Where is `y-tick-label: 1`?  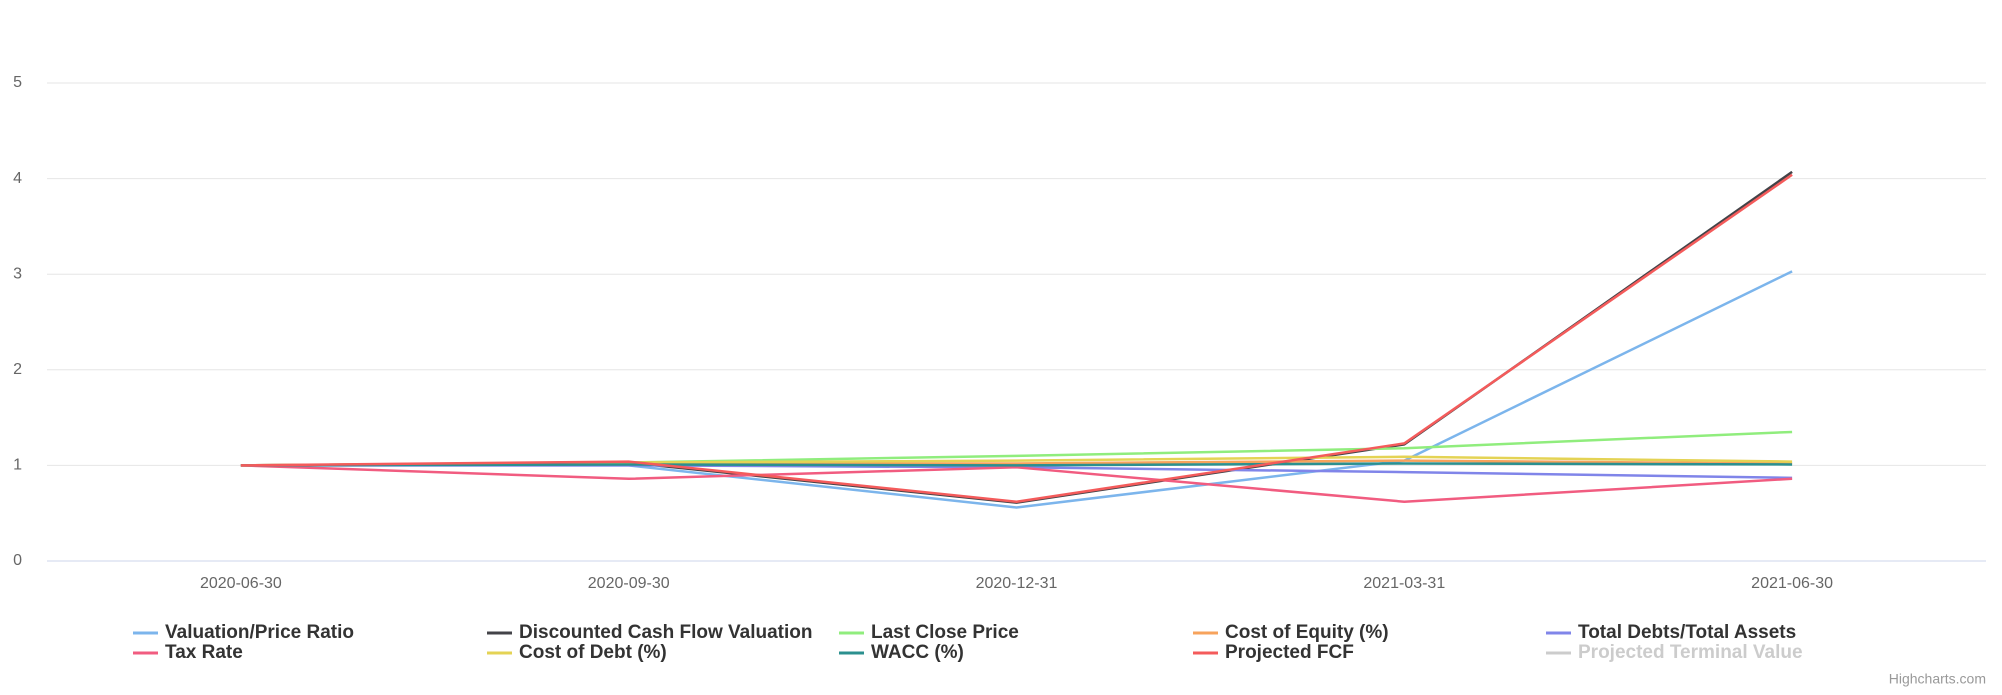
y-tick-label: 1 is located at coordinates (17, 465).